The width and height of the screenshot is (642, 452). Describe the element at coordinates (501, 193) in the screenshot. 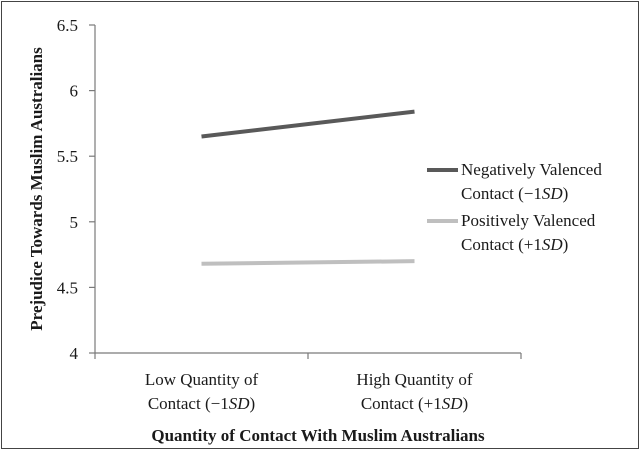

I see `legend-label-part: Contact (−1` at that location.